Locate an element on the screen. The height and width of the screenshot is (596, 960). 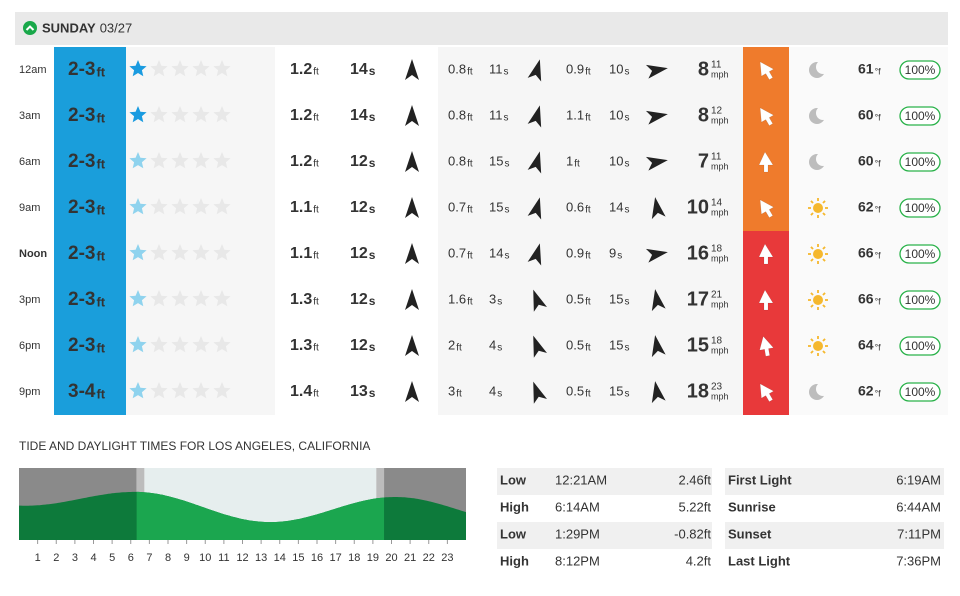
tide-height: 2.46ft is located at coordinates (694, 479).